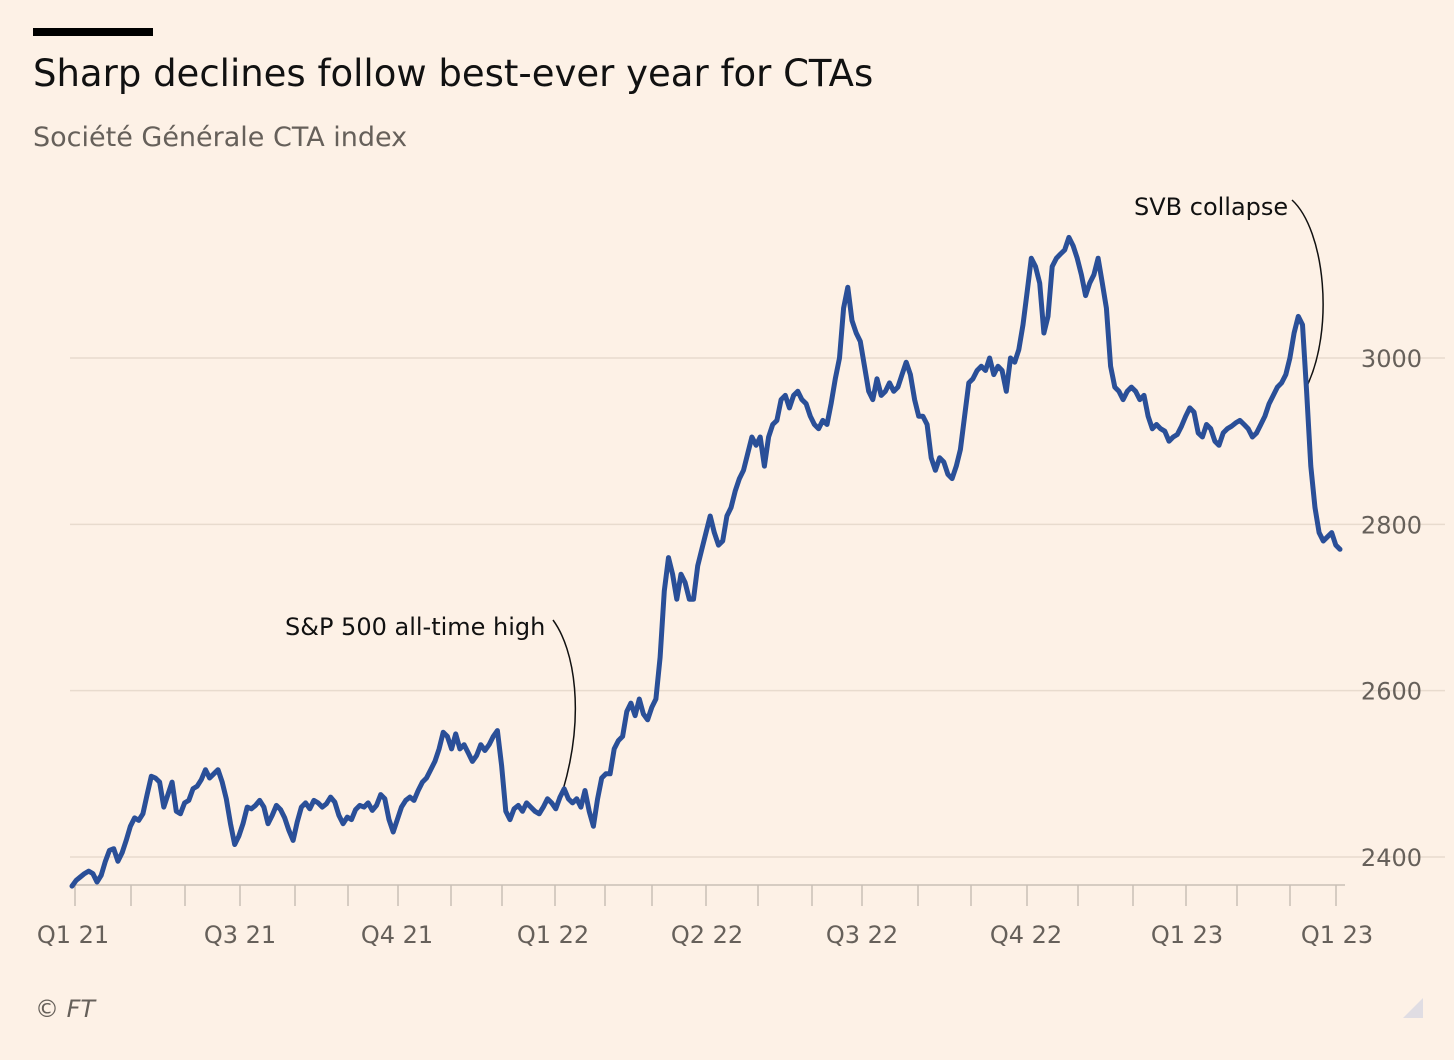 The width and height of the screenshot is (1454, 1060). I want to click on y-tick-label-2600: 2600, so click(1391, 692).